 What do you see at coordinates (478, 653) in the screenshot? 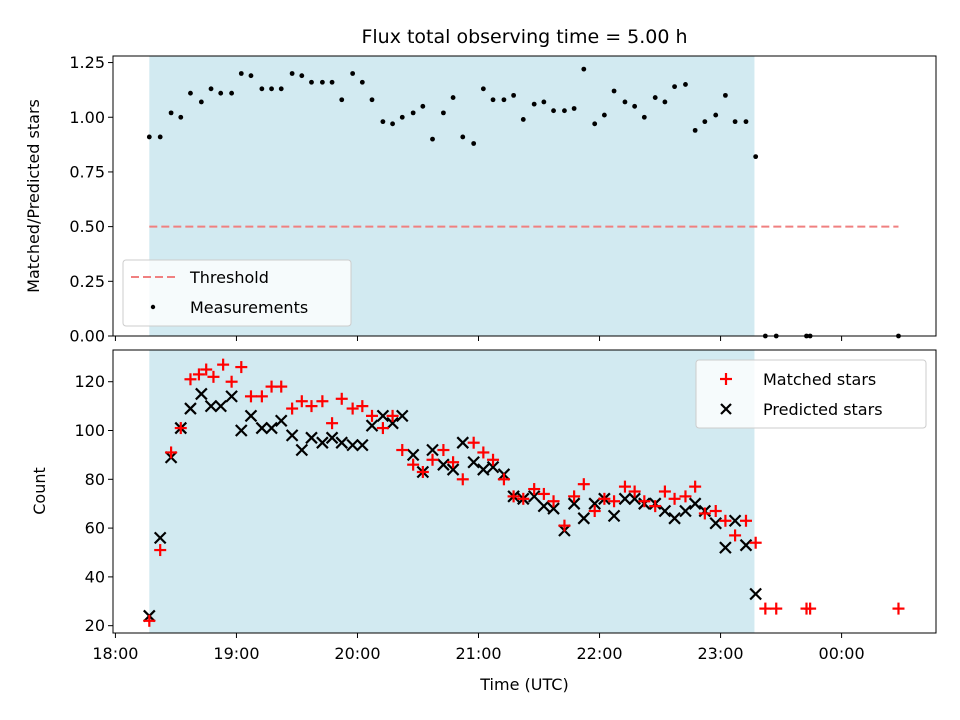
I see `x-tick-label: 21:00` at bounding box center [478, 653].